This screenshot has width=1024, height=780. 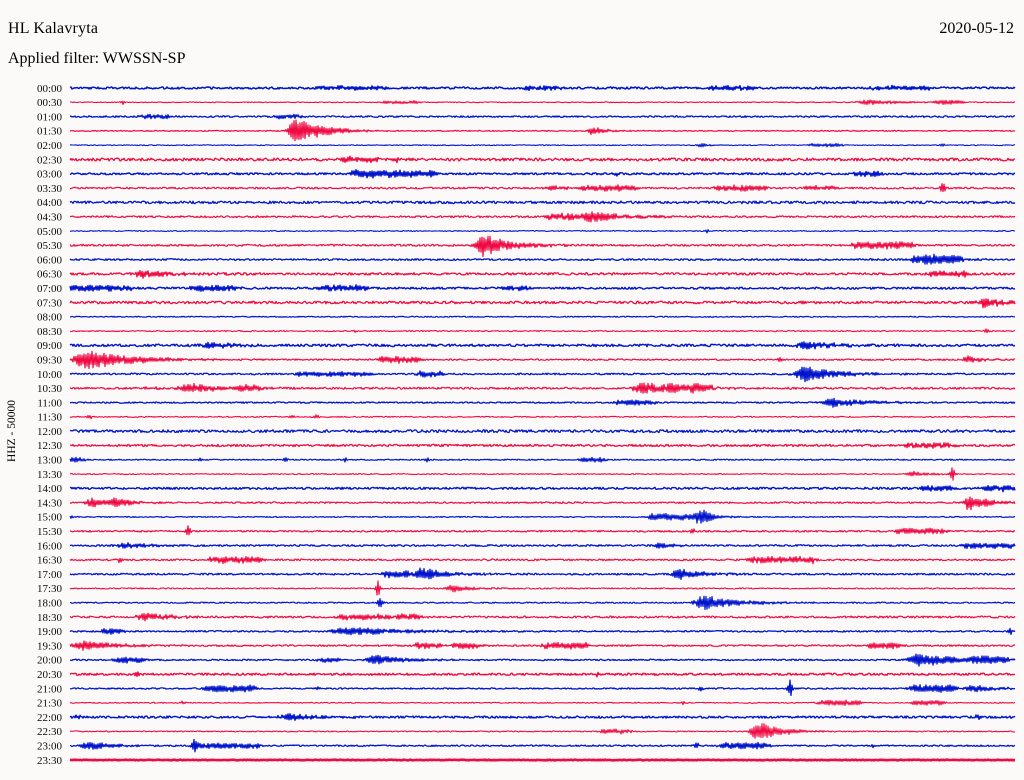 What do you see at coordinates (50, 203) in the screenshot?
I see `trace-time-label: 04:00` at bounding box center [50, 203].